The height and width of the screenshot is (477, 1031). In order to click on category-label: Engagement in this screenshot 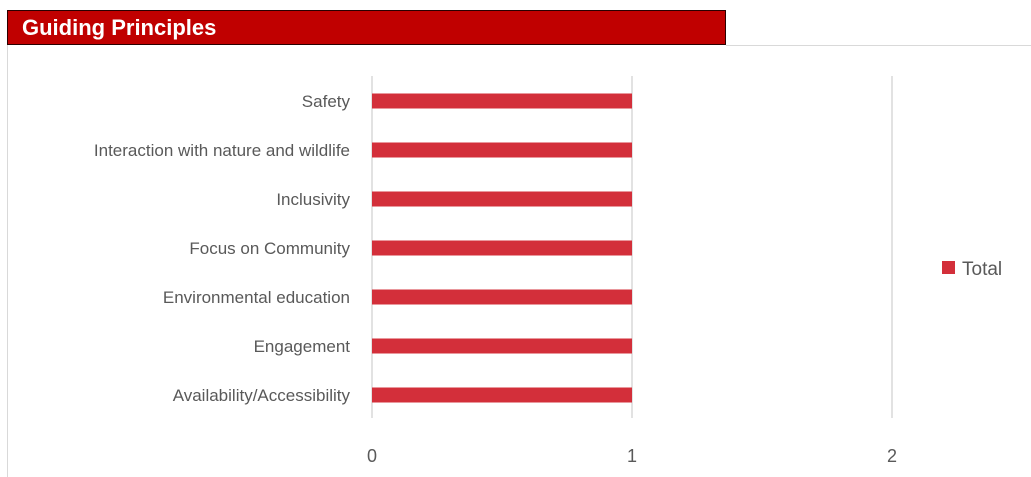, I will do `click(302, 346)`.